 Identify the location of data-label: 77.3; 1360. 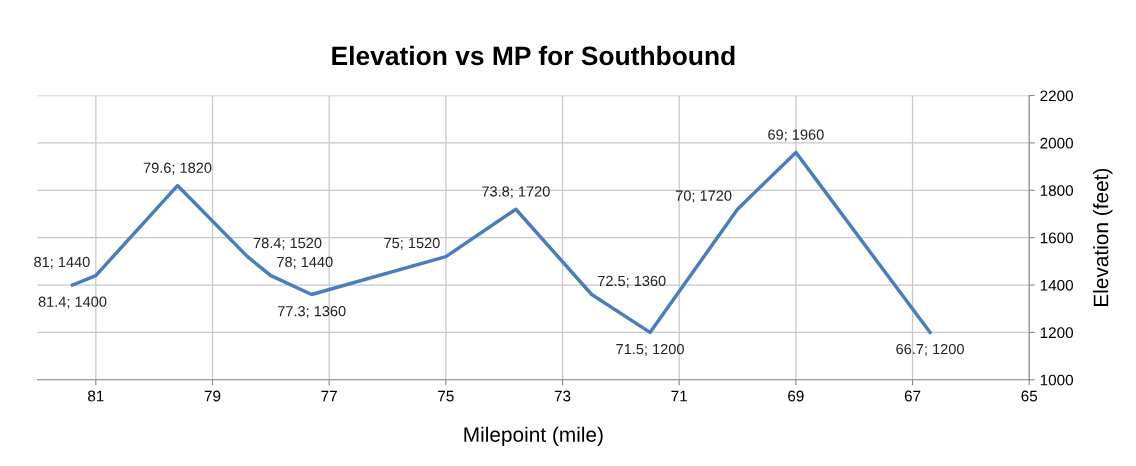
(311, 312).